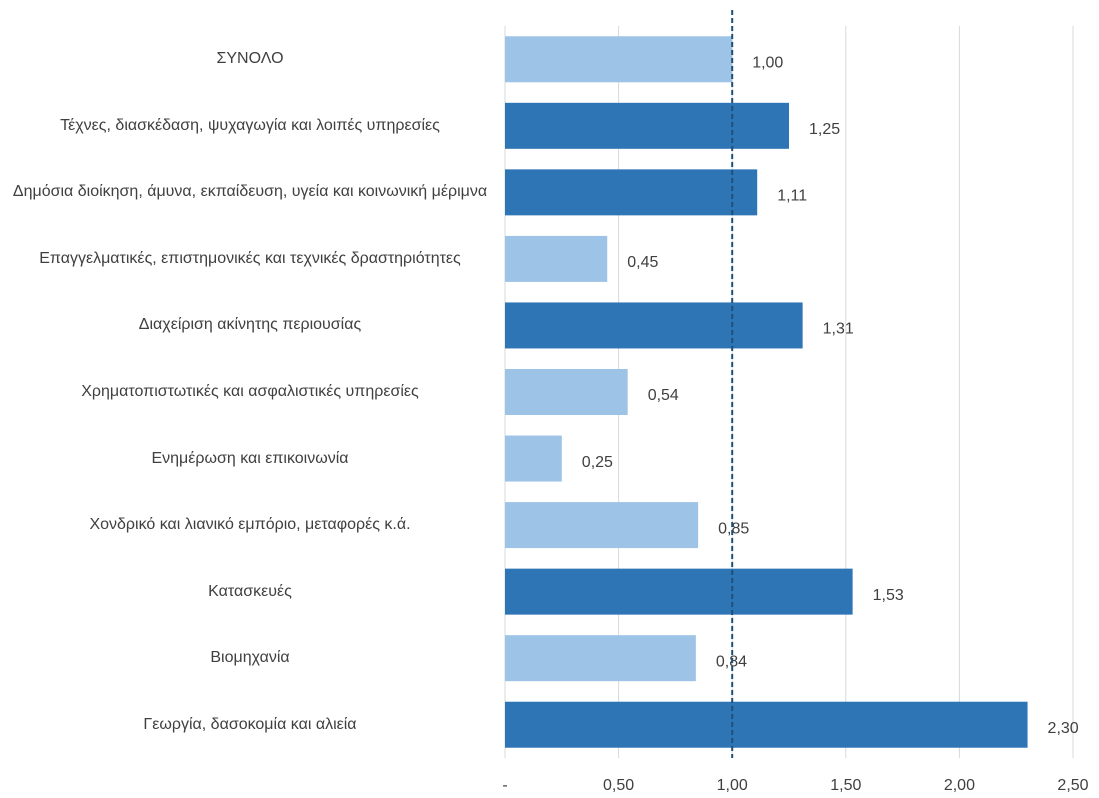 This screenshot has width=1099, height=798. What do you see at coordinates (732, 785) in the screenshot?
I see `x-tick-label: 1,00` at bounding box center [732, 785].